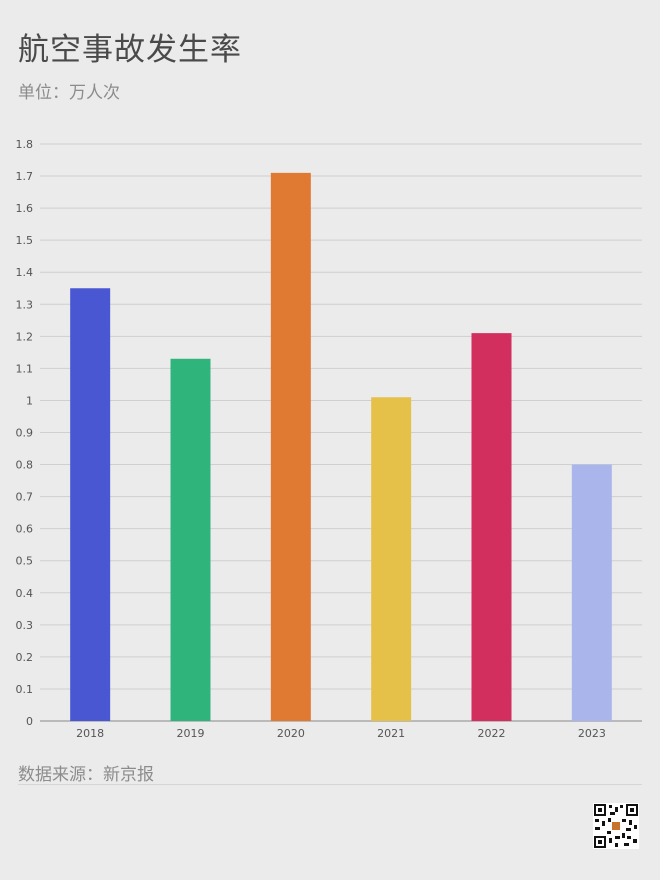  What do you see at coordinates (291, 733) in the screenshot?
I see `x-tick-label: 2020` at bounding box center [291, 733].